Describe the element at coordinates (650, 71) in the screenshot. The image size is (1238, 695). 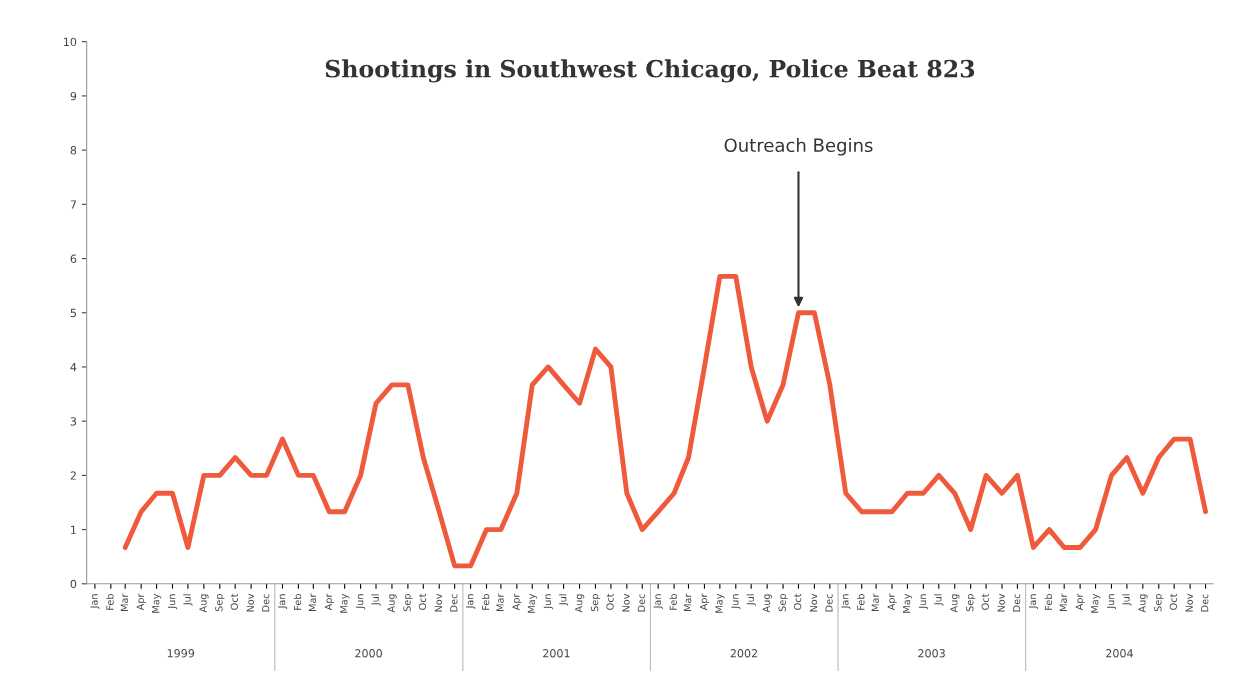
I see `text: Shootings in Southwest Chicago, Police Beat 823` at that location.